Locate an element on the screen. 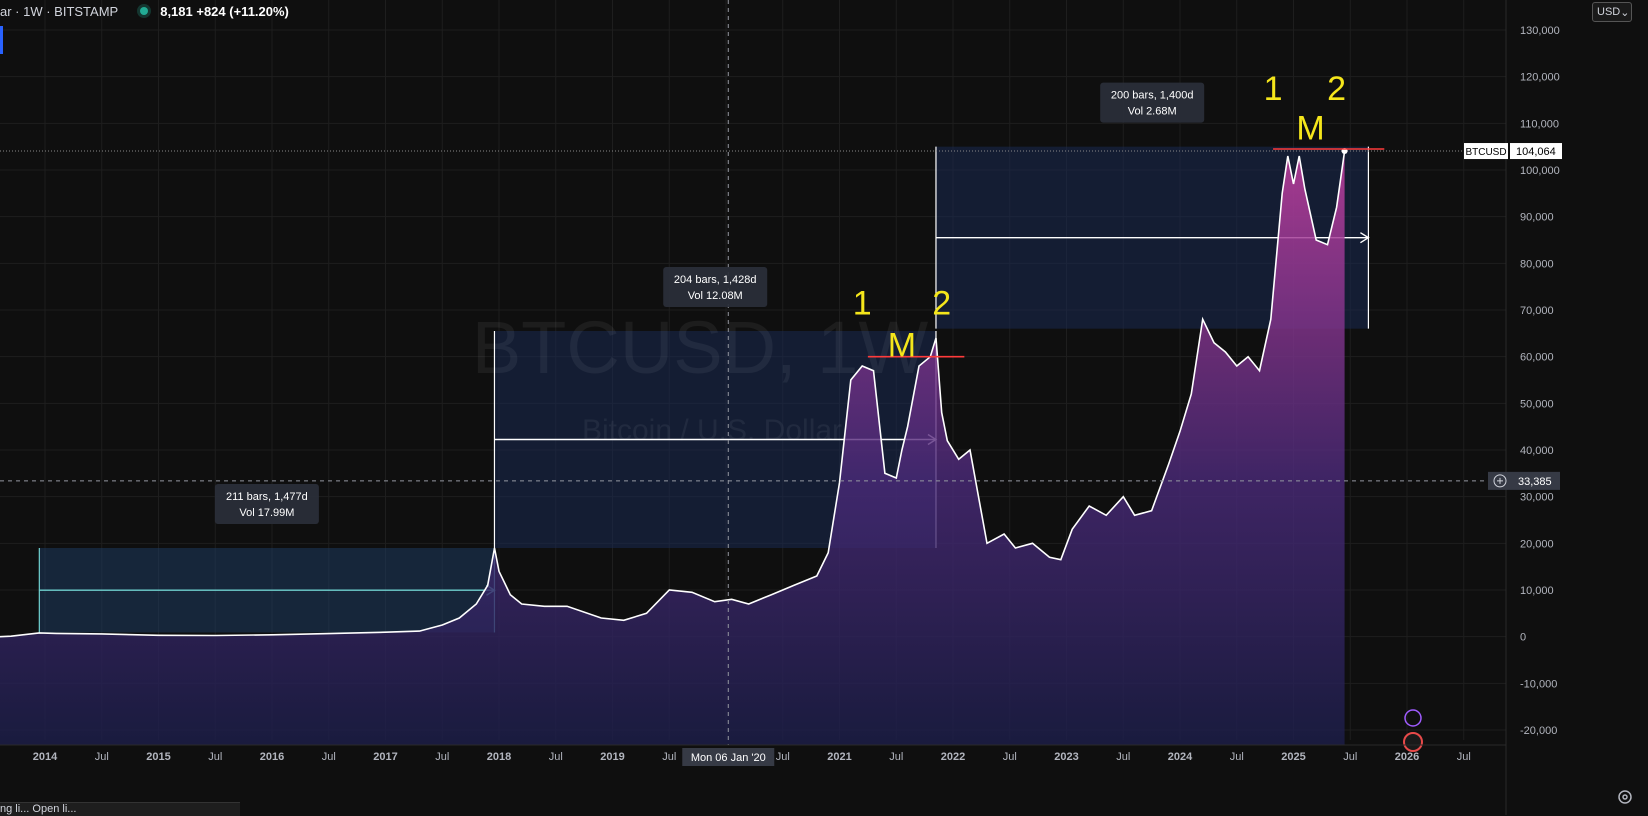 The height and width of the screenshot is (816, 1648). crosshair-price-label: 33,385 is located at coordinates (1524, 480).